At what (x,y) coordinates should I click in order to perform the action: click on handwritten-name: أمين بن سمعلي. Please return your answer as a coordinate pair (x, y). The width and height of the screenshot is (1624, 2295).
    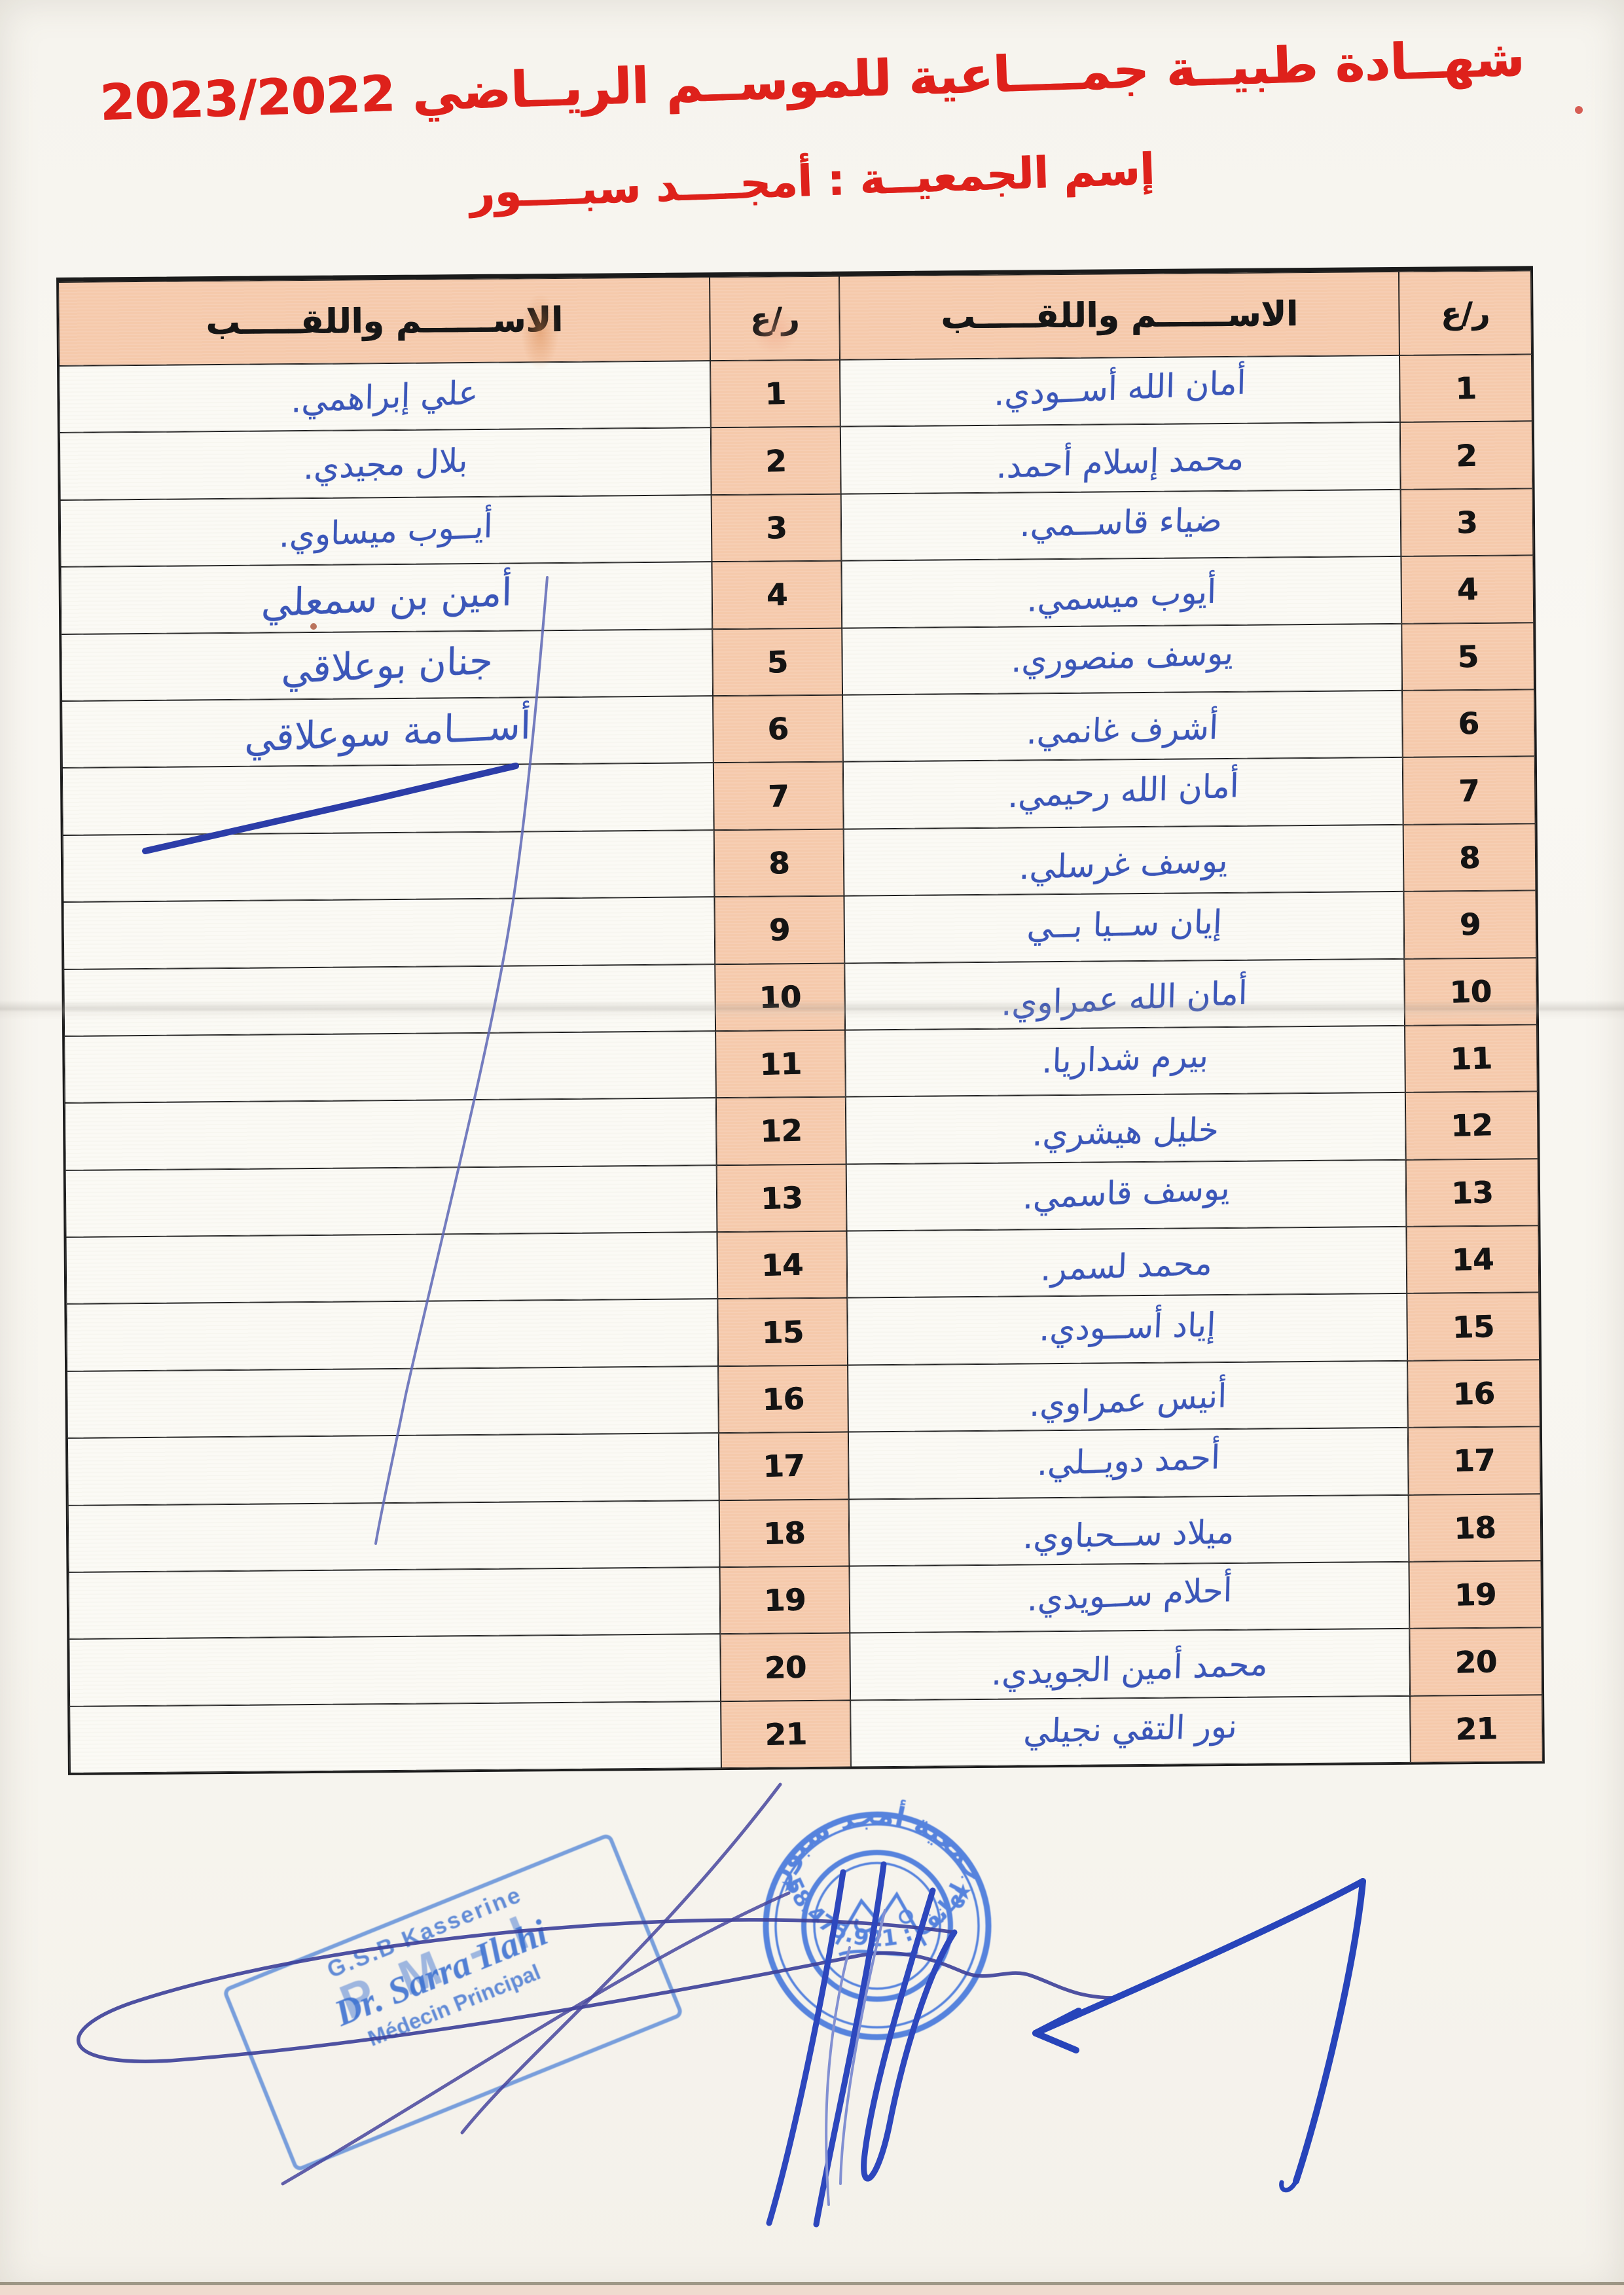
    Looking at the image, I should click on (386, 598).